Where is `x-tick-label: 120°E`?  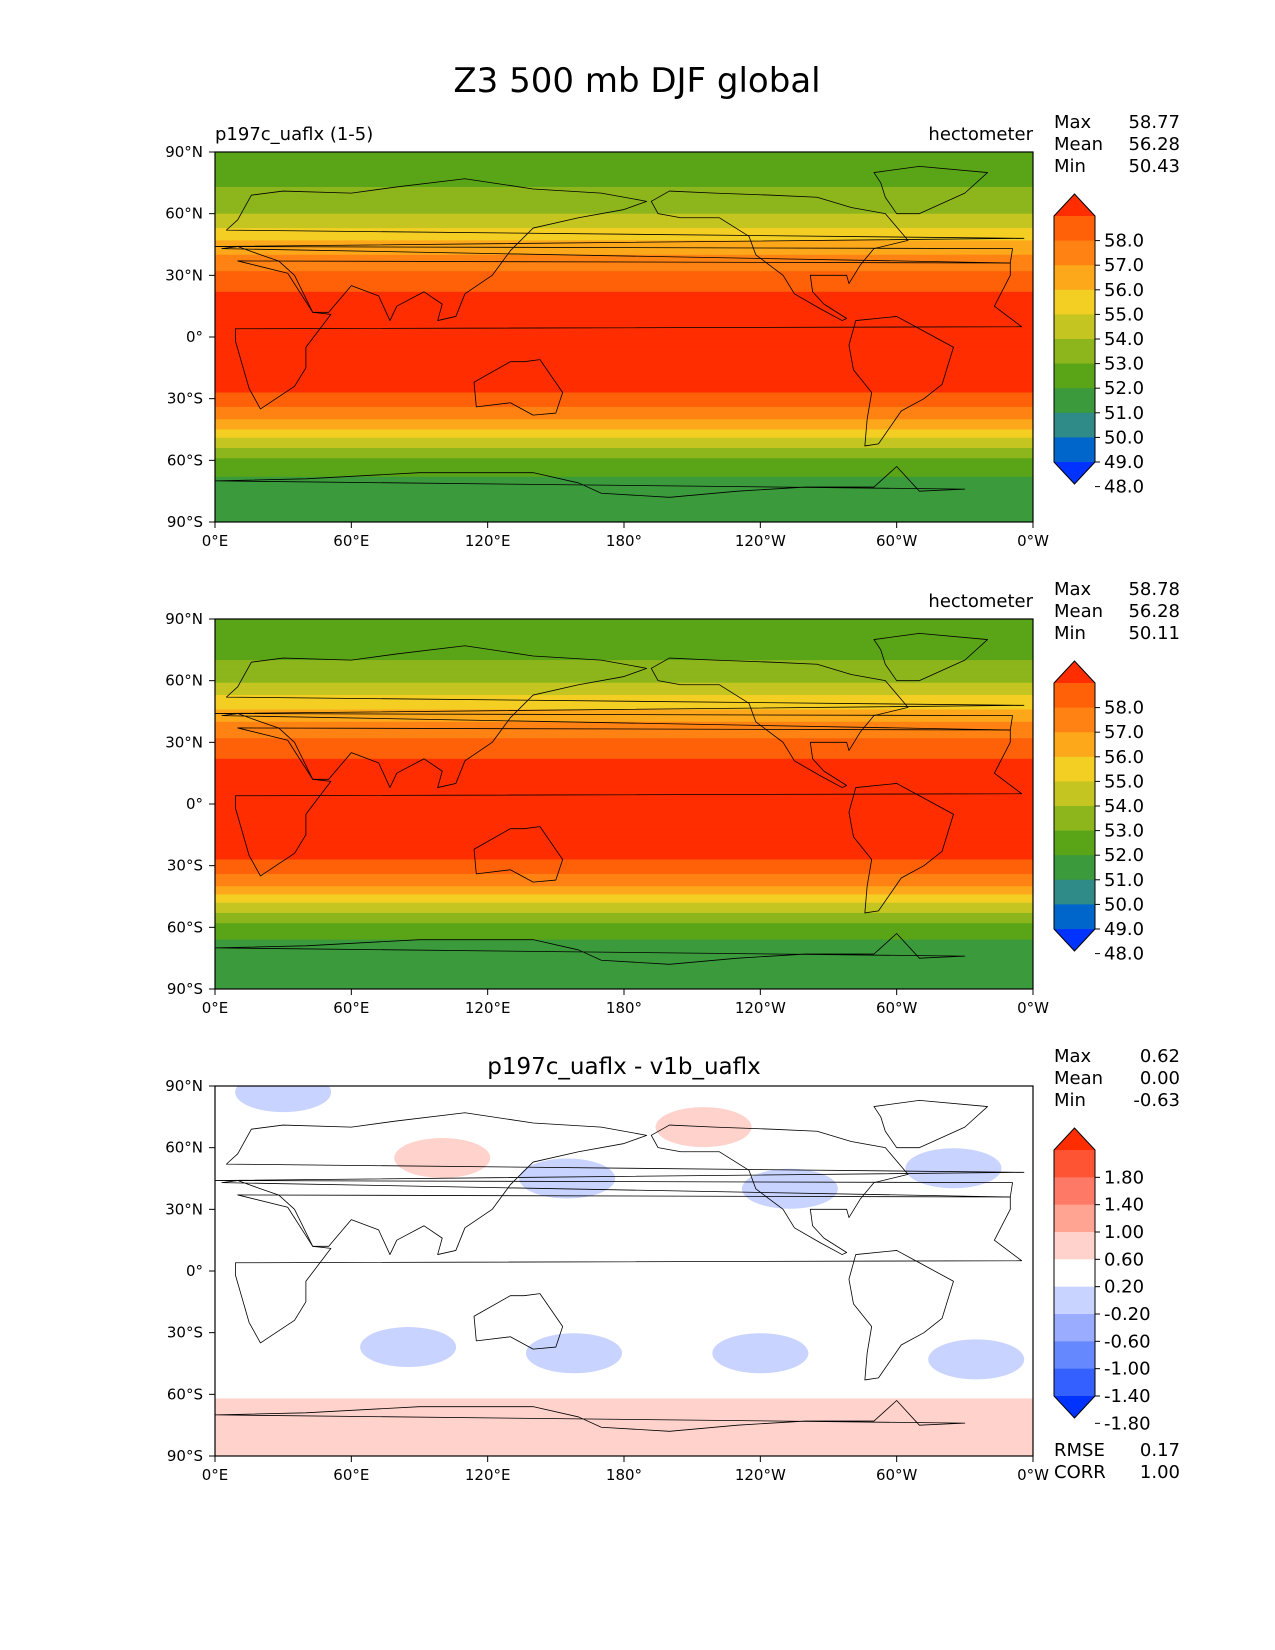
x-tick-label: 120°E is located at coordinates (488, 541).